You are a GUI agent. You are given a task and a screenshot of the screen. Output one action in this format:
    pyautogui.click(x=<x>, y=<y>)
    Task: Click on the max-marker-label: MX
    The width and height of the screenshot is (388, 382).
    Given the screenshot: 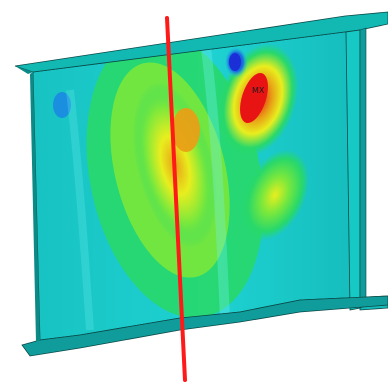 What is the action you would take?
    pyautogui.click(x=258, y=90)
    